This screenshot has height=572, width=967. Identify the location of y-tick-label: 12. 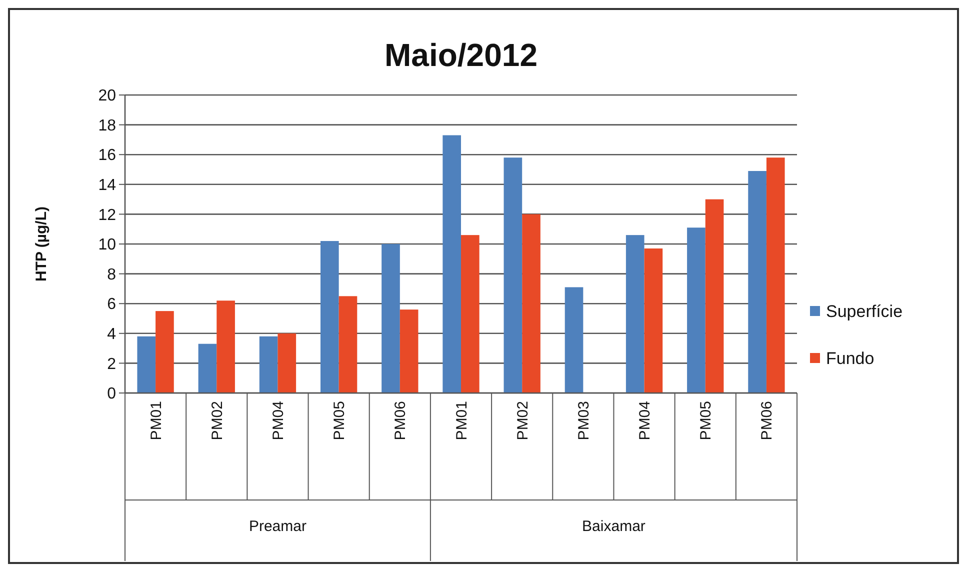
(107, 215).